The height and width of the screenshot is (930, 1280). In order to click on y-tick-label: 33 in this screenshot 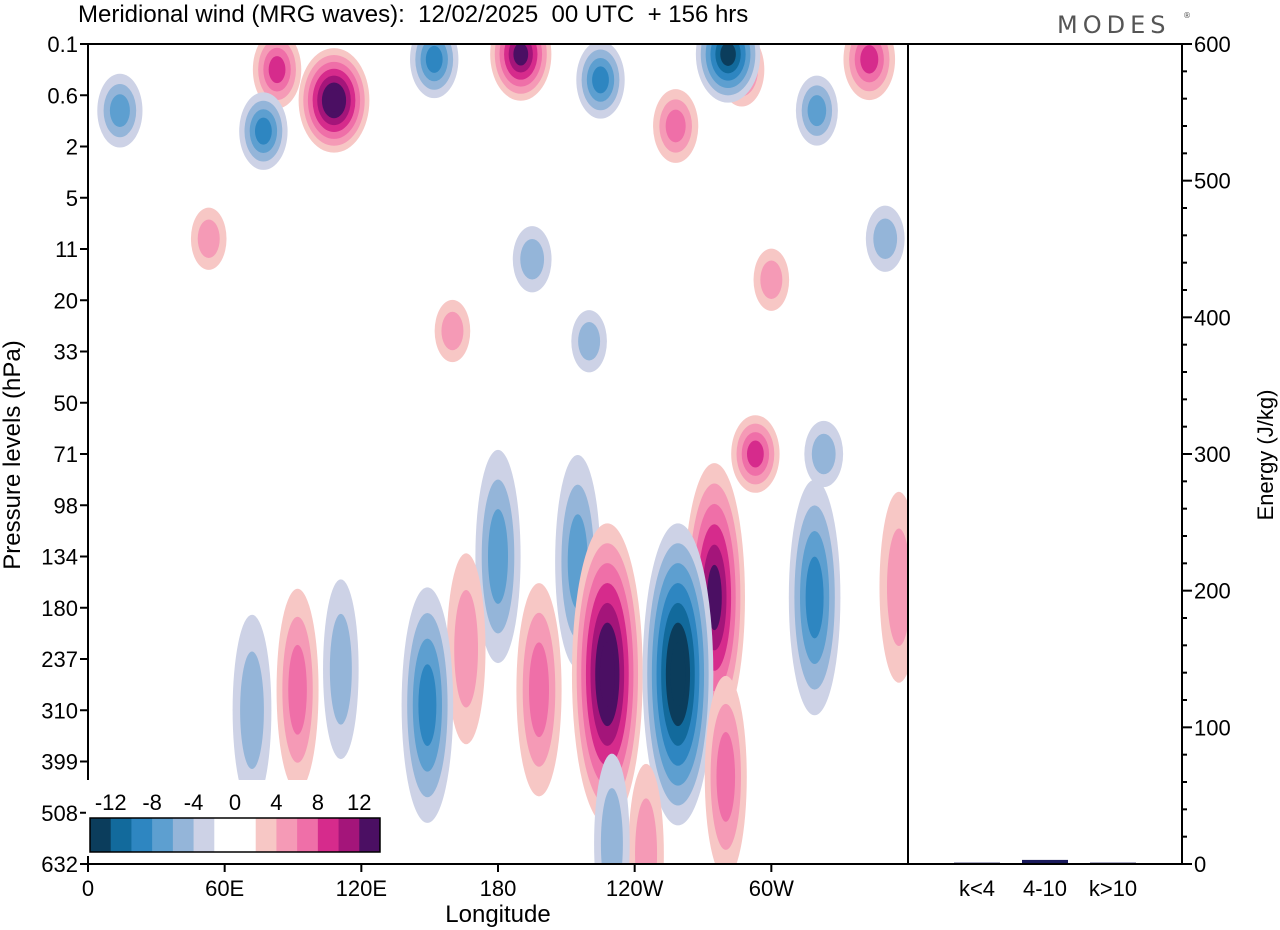, I will do `click(66, 352)`.